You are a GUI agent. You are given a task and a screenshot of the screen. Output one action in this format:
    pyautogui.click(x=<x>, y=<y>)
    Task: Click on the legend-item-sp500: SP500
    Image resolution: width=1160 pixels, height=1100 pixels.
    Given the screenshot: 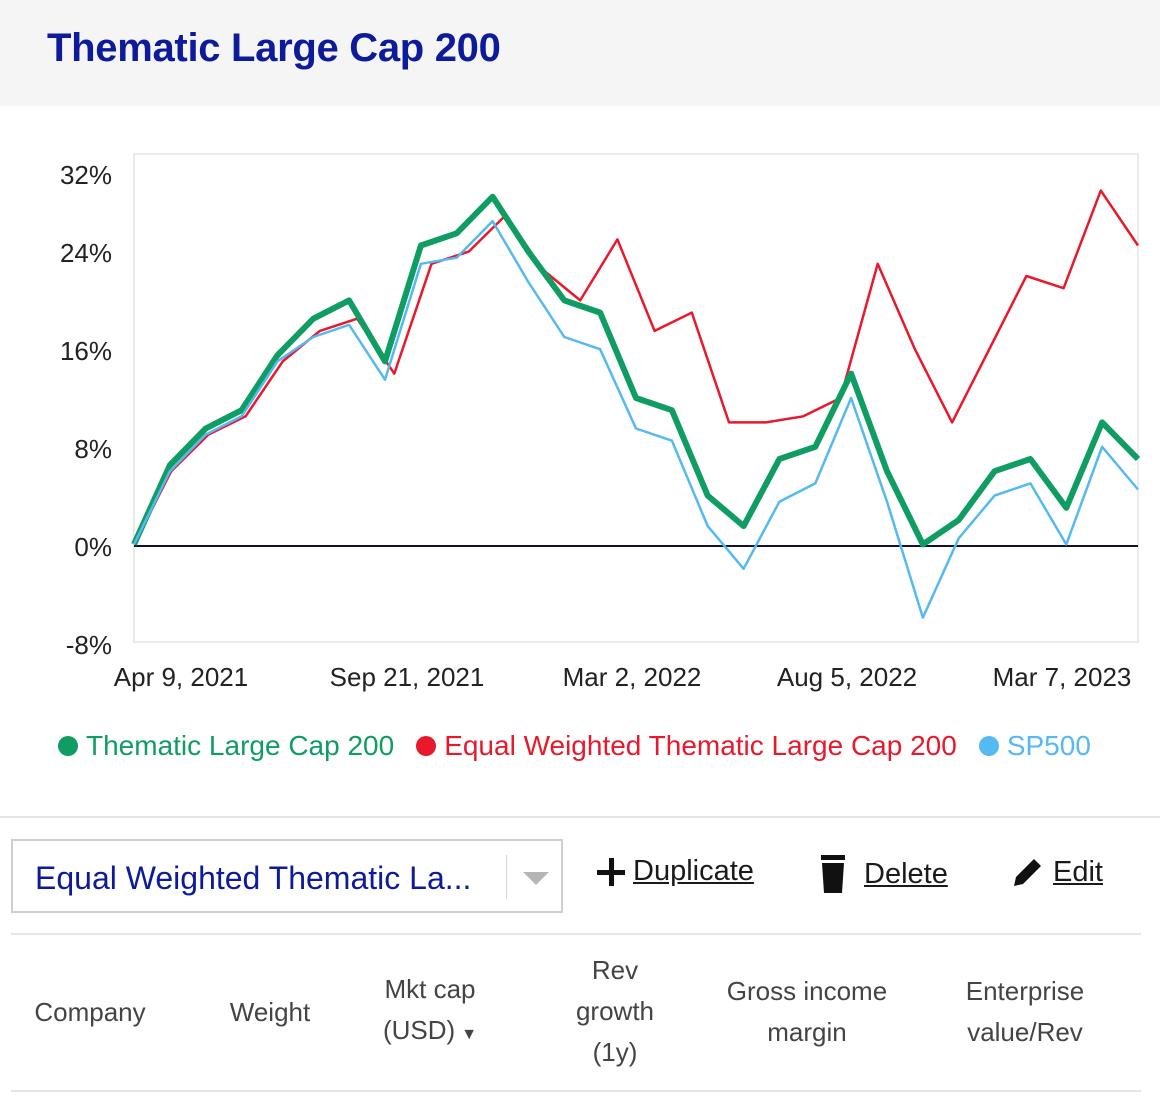 What is the action you would take?
    pyautogui.click(x=1034, y=746)
    